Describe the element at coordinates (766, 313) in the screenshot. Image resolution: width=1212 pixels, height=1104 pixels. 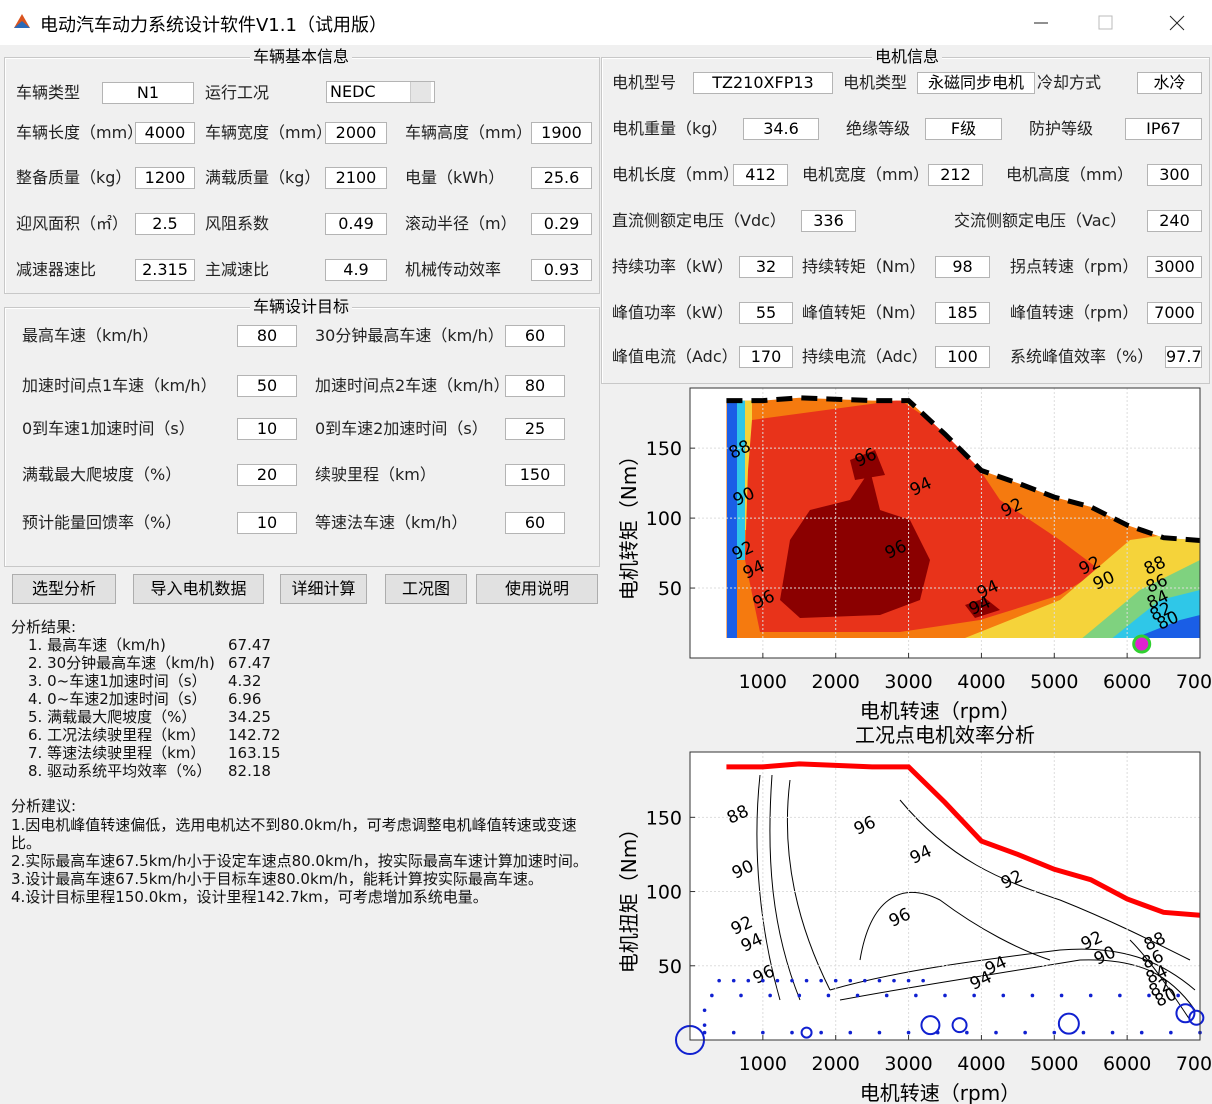
I see `text-input: 55` at that location.